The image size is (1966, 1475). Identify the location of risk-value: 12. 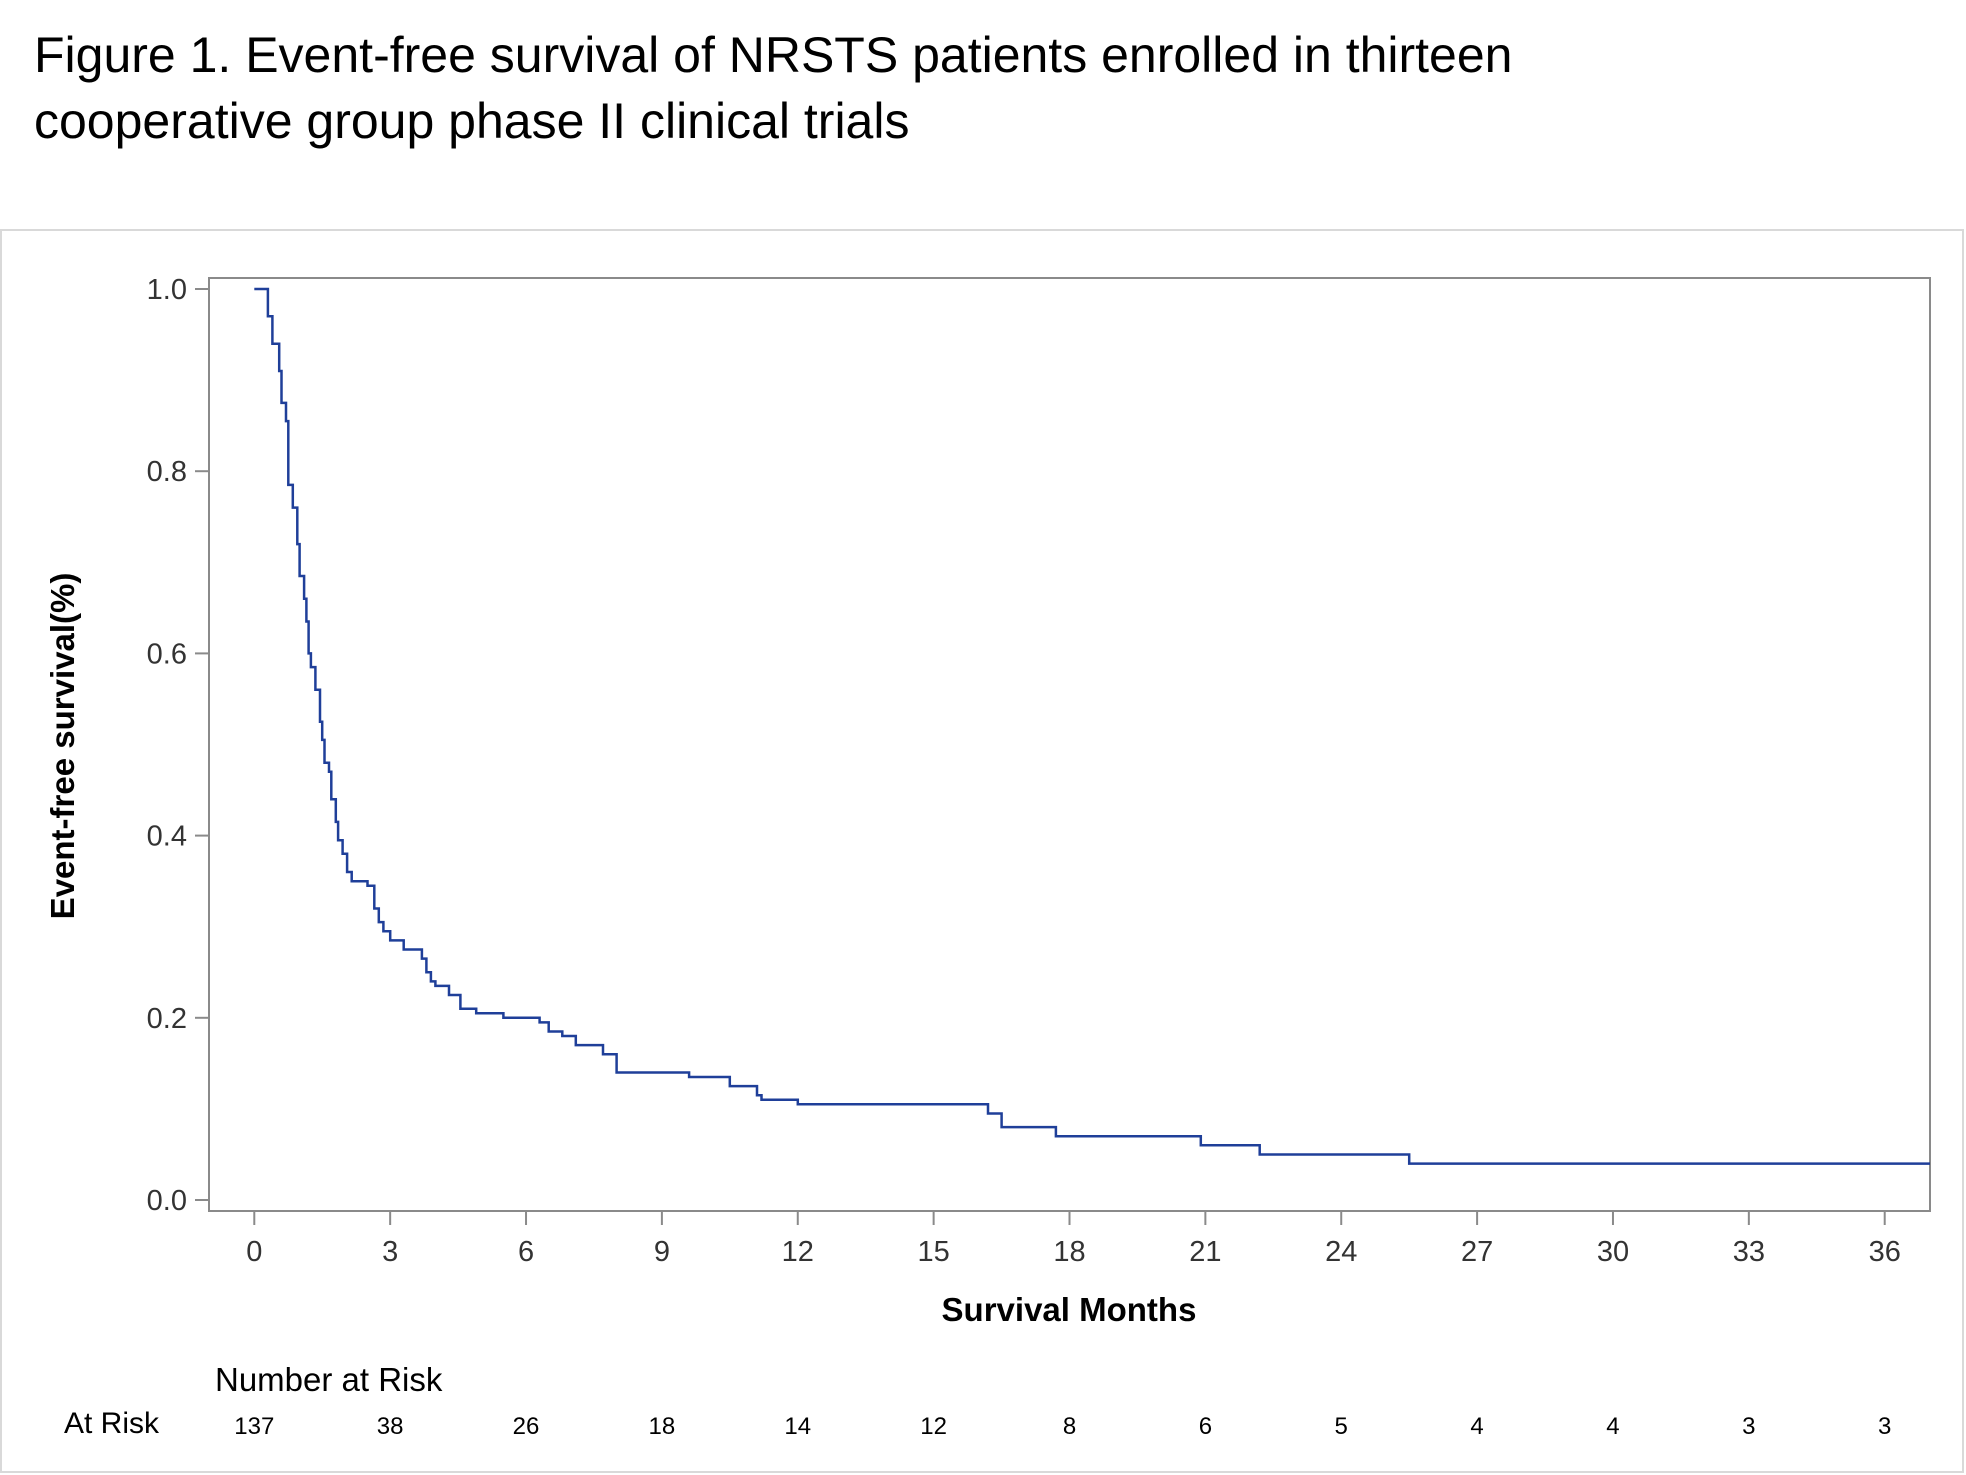
(933, 1426).